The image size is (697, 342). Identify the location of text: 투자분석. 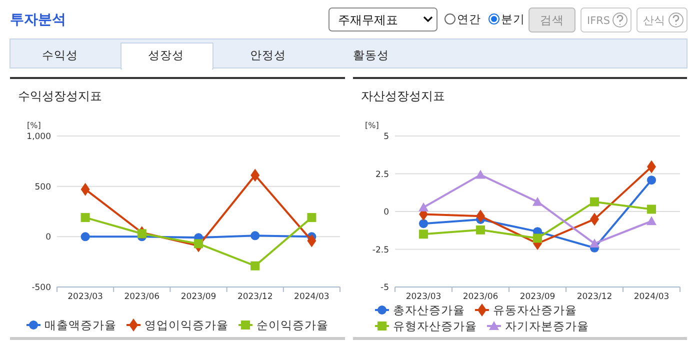
(38, 20).